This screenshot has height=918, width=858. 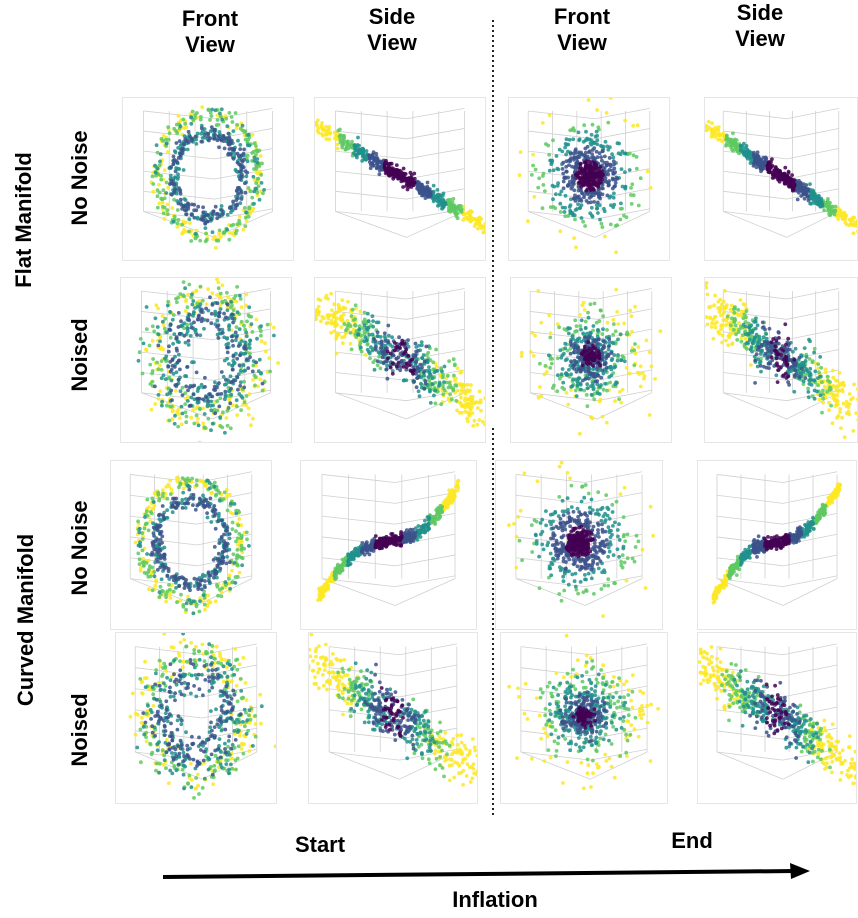 I want to click on panel-flat-no-noise-start-front, so click(x=208, y=179).